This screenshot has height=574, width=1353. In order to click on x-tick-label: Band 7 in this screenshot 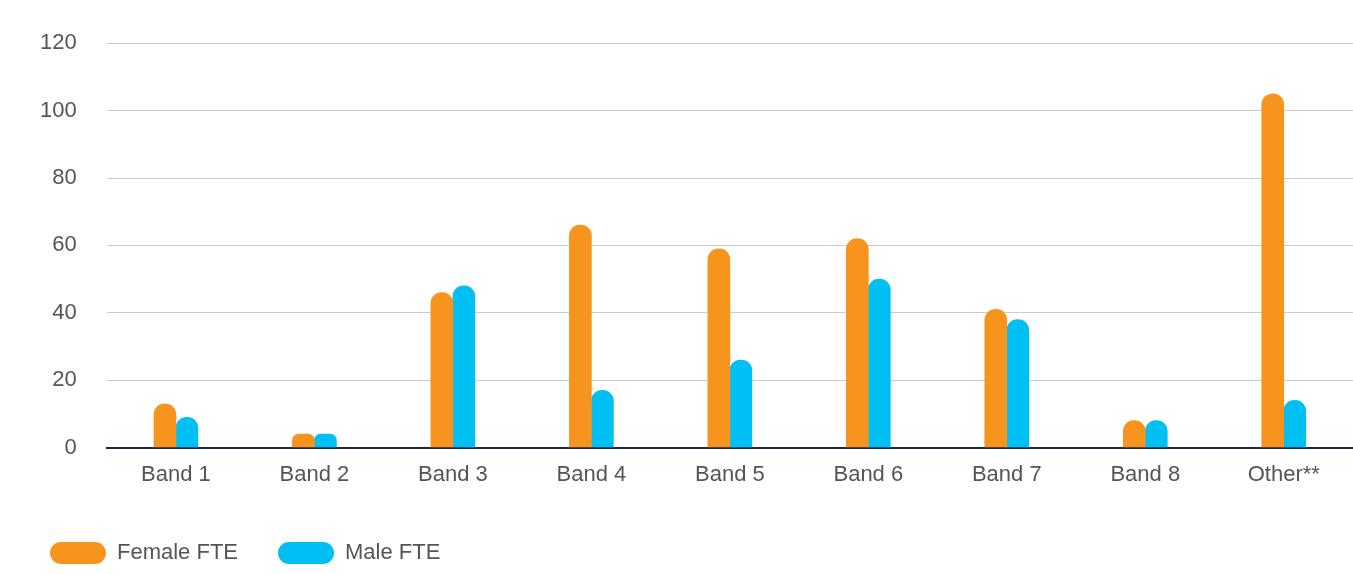, I will do `click(1006, 473)`.